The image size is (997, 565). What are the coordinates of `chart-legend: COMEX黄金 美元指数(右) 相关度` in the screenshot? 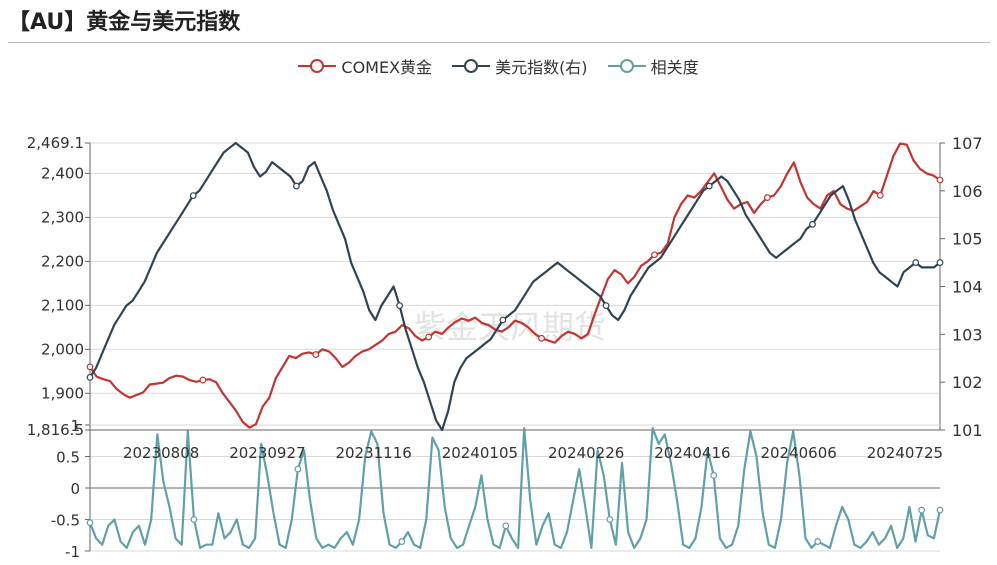 It's located at (498, 66).